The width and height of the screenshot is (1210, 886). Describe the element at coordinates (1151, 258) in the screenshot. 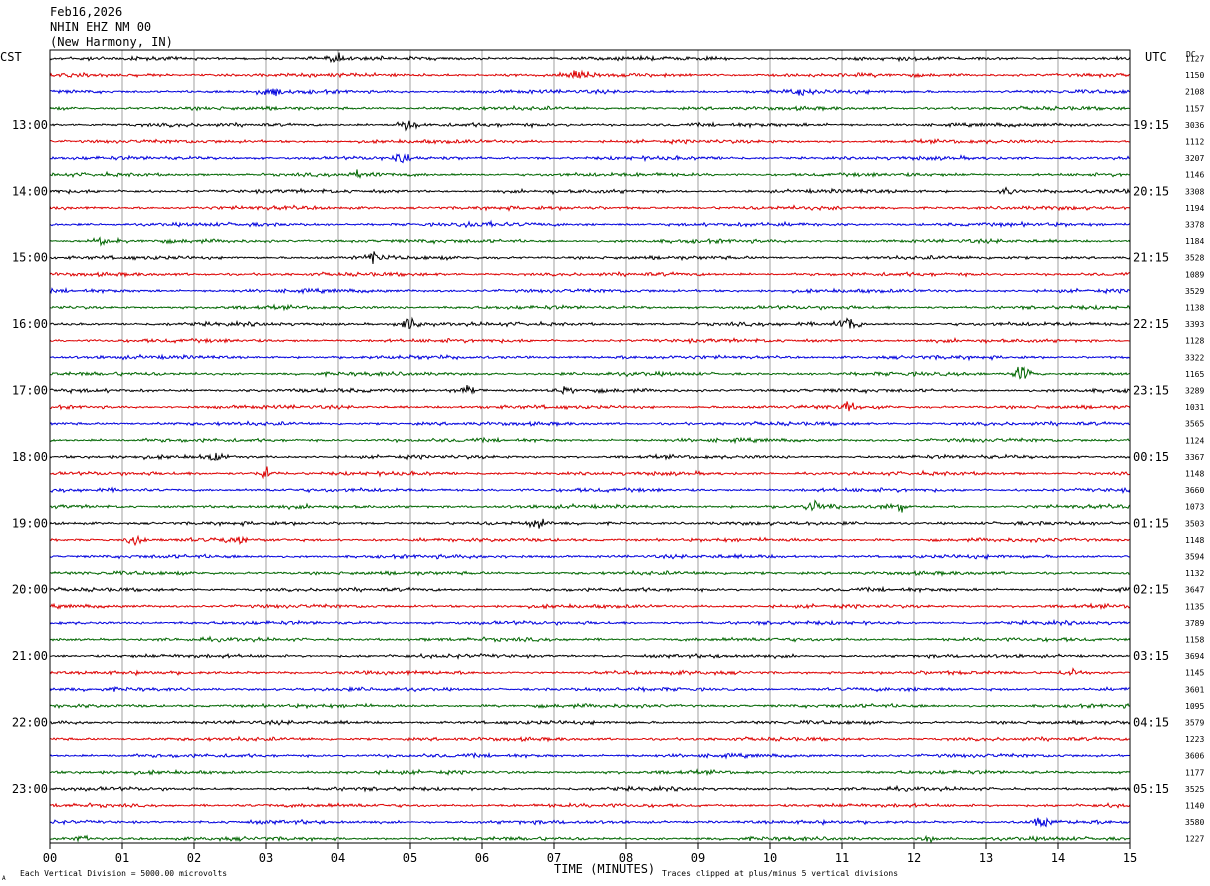

I see `right-hour-label: 21:15` at that location.